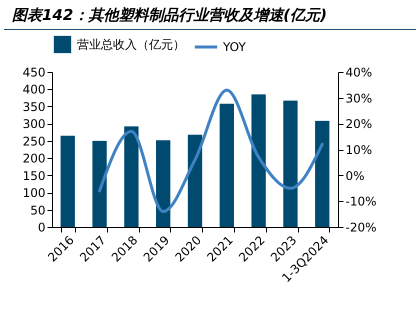 The width and height of the screenshot is (420, 327). What do you see at coordinates (361, 227) in the screenshot?
I see `y2-tick-label: -20%` at bounding box center [361, 227].